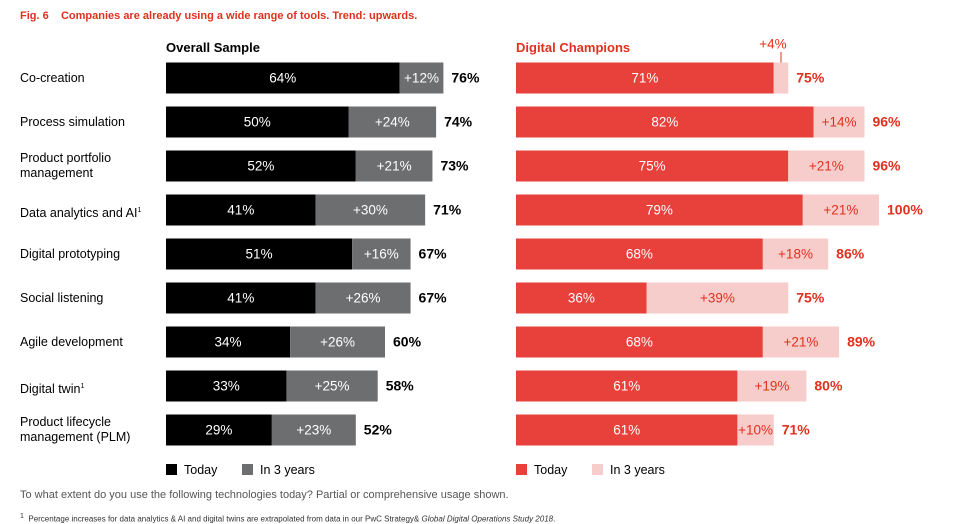 The image size is (959, 524). I want to click on overall-total-label: 60%, so click(407, 342).